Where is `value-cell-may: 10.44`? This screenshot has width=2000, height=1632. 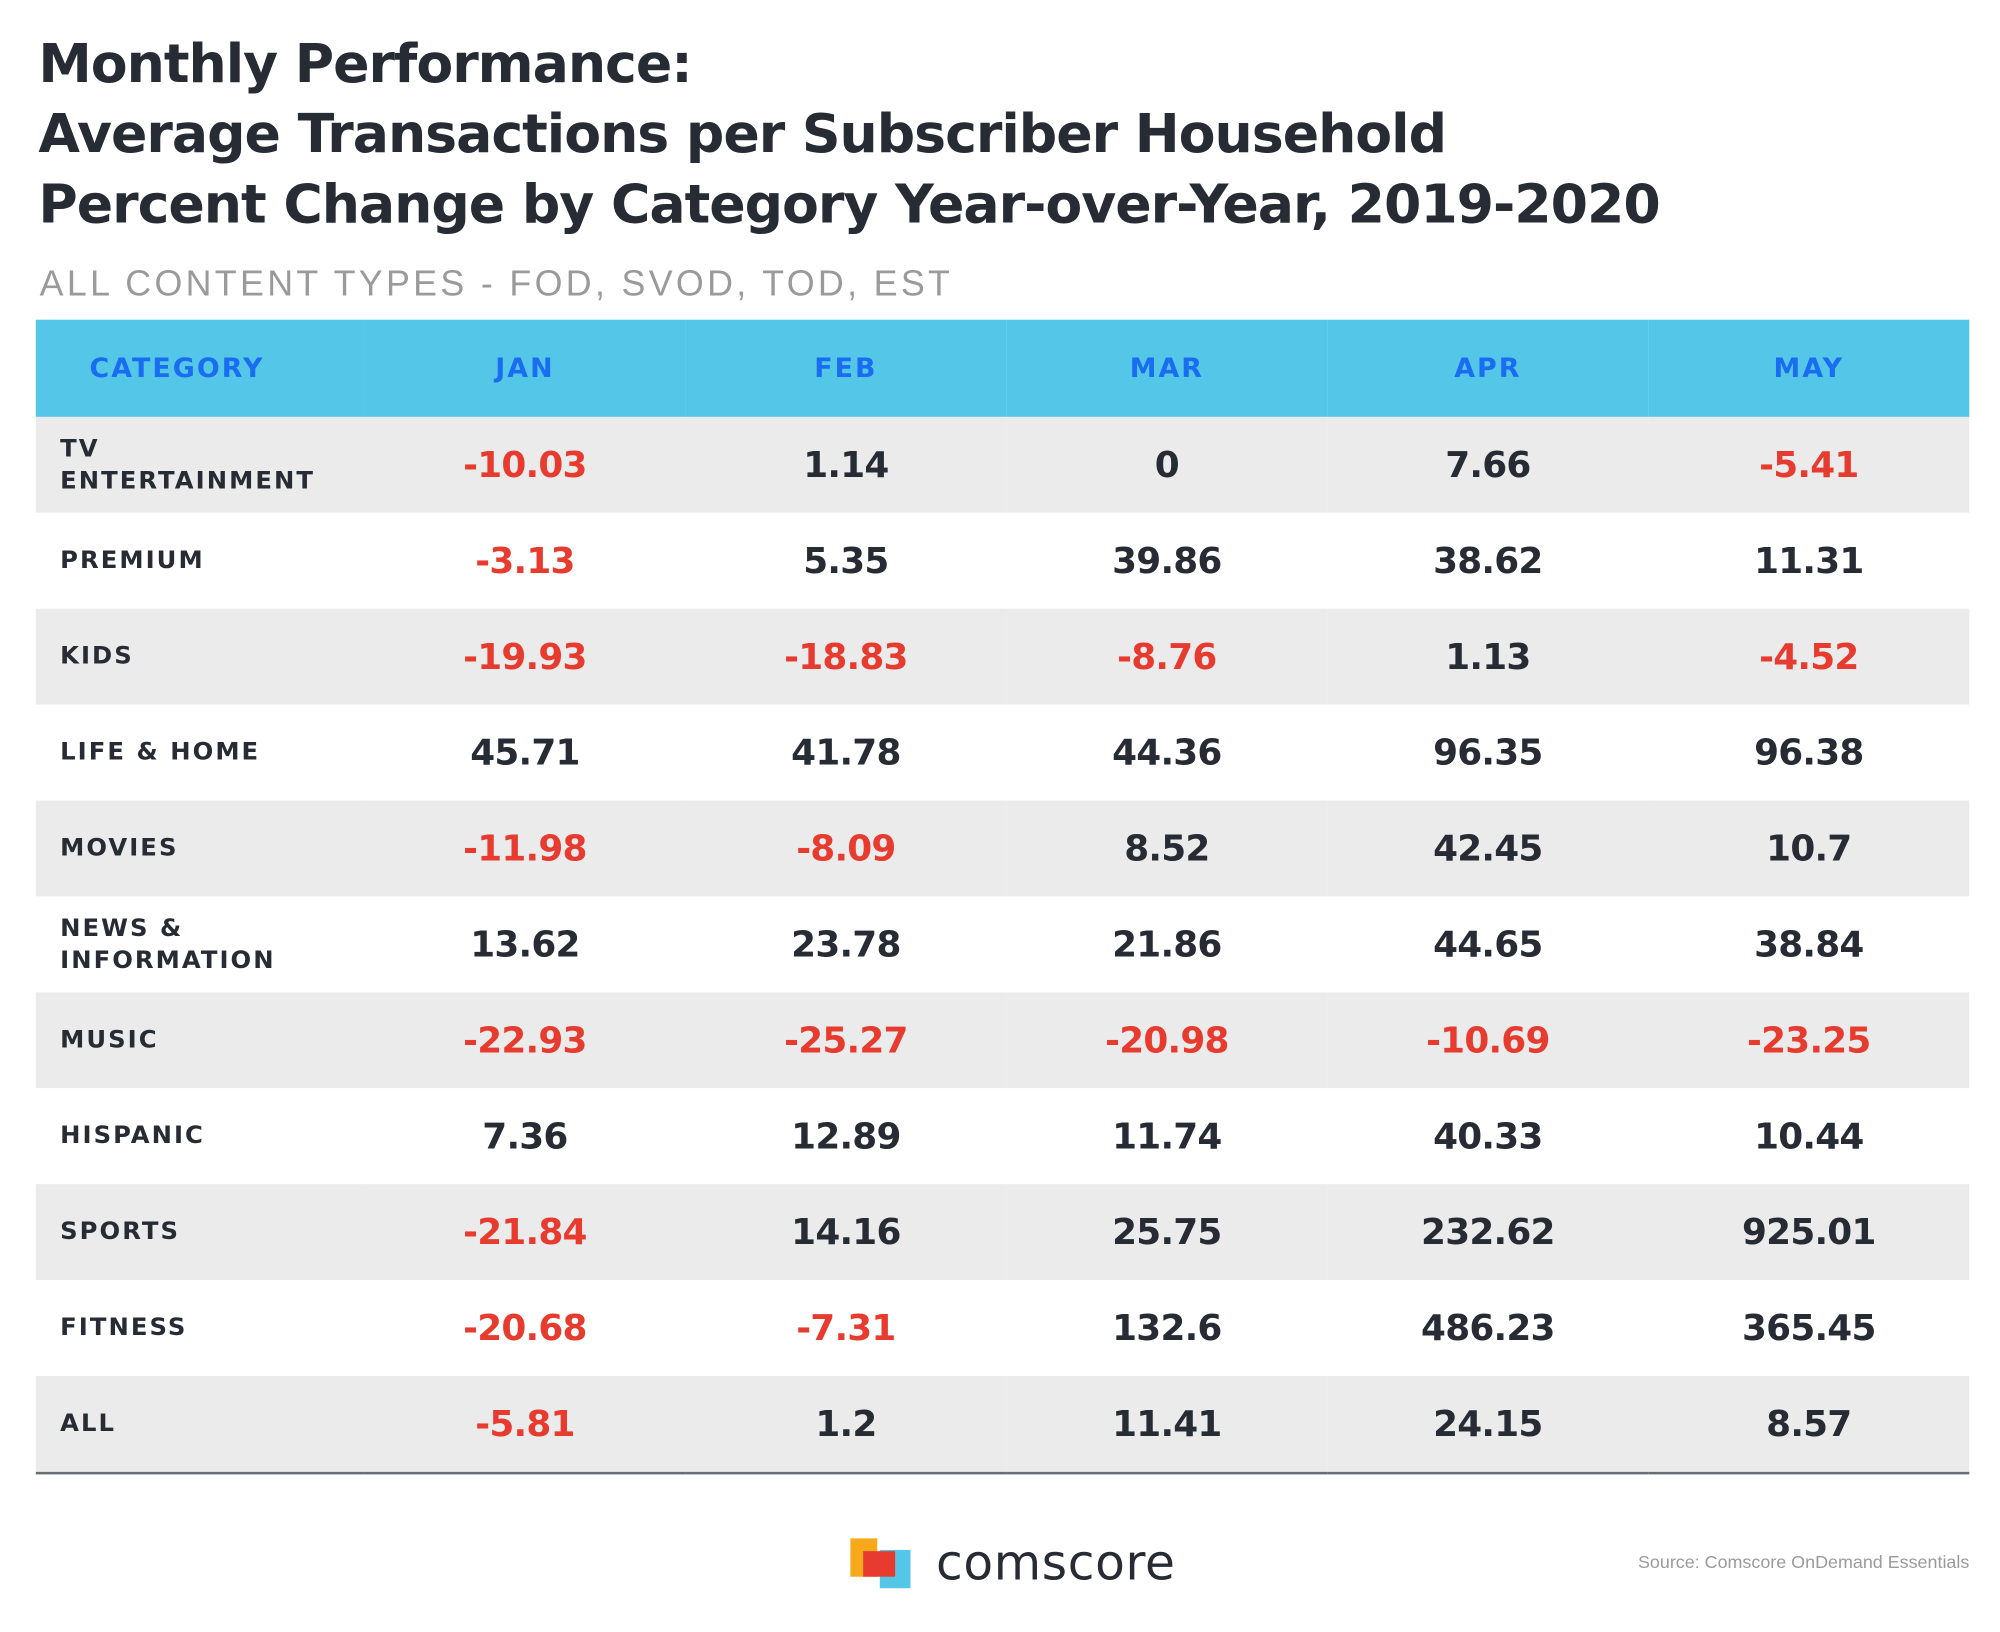 value-cell-may: 10.44 is located at coordinates (1809, 1136).